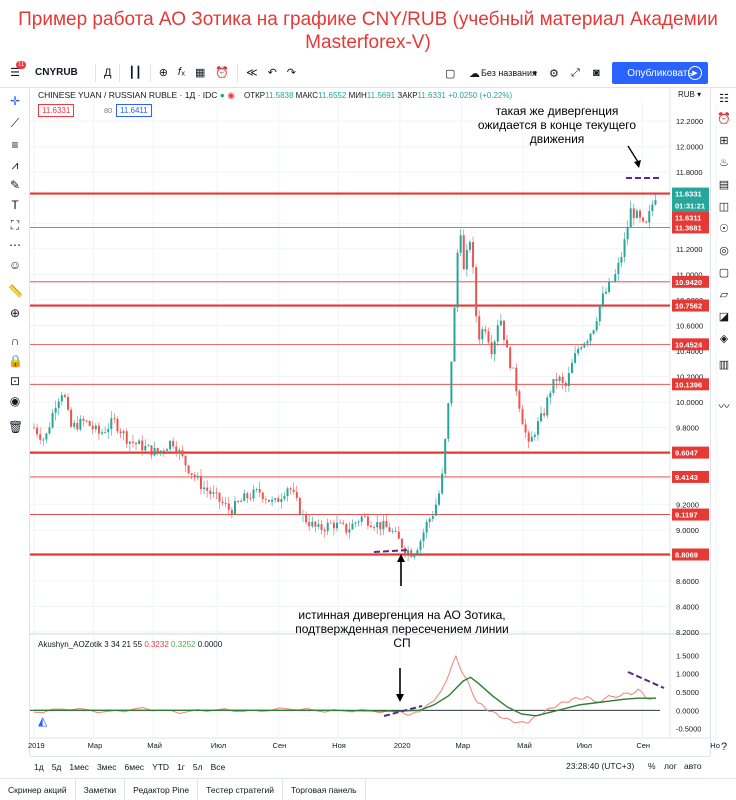 The width and height of the screenshot is (736, 800). Describe the element at coordinates (693, 766) in the screenshot. I see `auto-toggle: авто` at that location.